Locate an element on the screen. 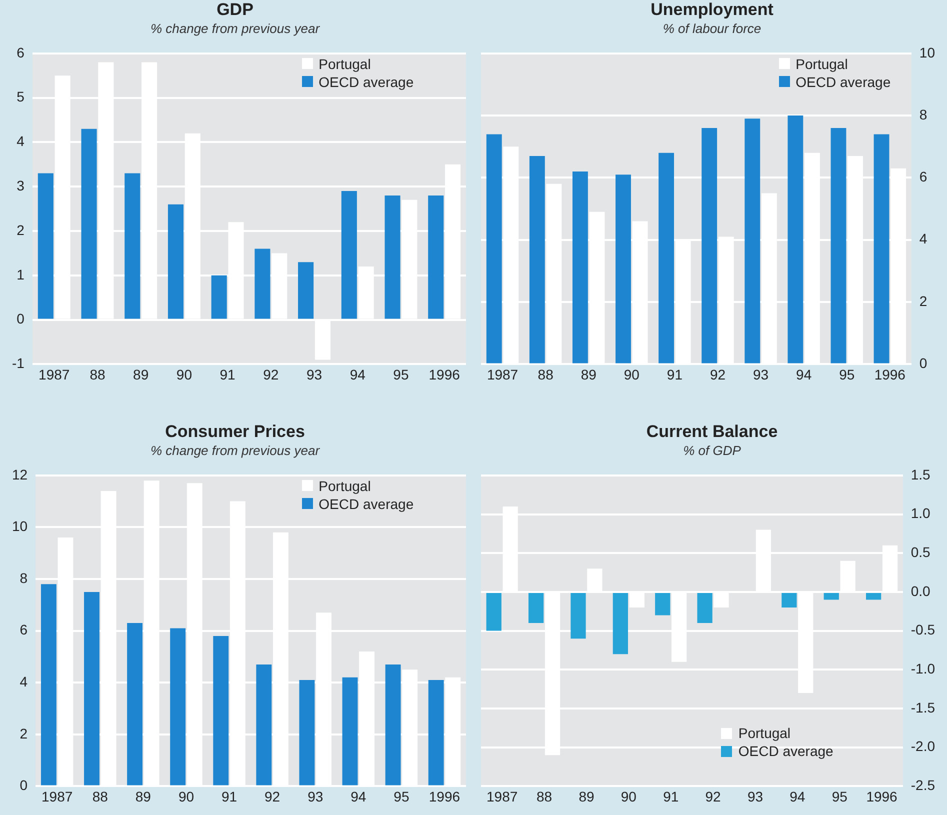 This screenshot has width=947, height=815. y2-tick-label: 1.5 is located at coordinates (920, 474).